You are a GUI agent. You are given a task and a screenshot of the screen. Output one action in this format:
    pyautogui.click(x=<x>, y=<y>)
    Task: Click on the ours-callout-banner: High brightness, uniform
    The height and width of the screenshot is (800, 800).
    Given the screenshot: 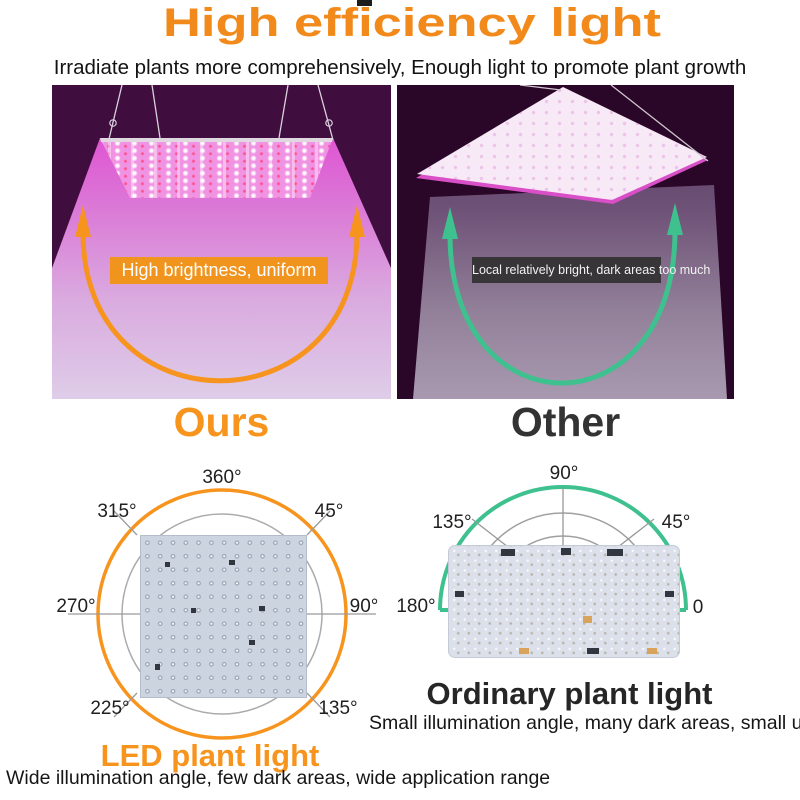 What is the action you would take?
    pyautogui.click(x=219, y=270)
    